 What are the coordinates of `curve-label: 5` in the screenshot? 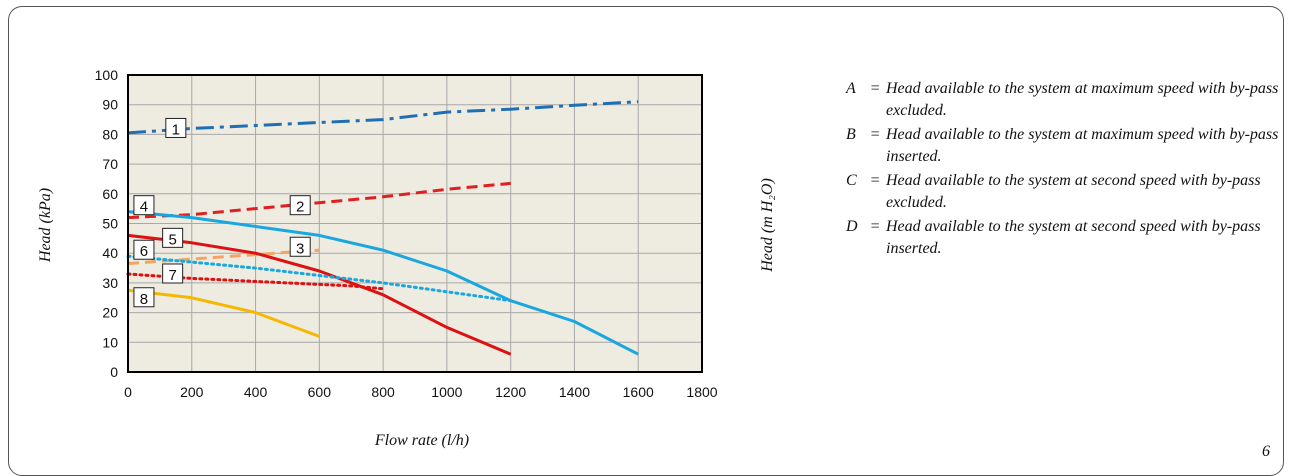 It's located at (172, 239).